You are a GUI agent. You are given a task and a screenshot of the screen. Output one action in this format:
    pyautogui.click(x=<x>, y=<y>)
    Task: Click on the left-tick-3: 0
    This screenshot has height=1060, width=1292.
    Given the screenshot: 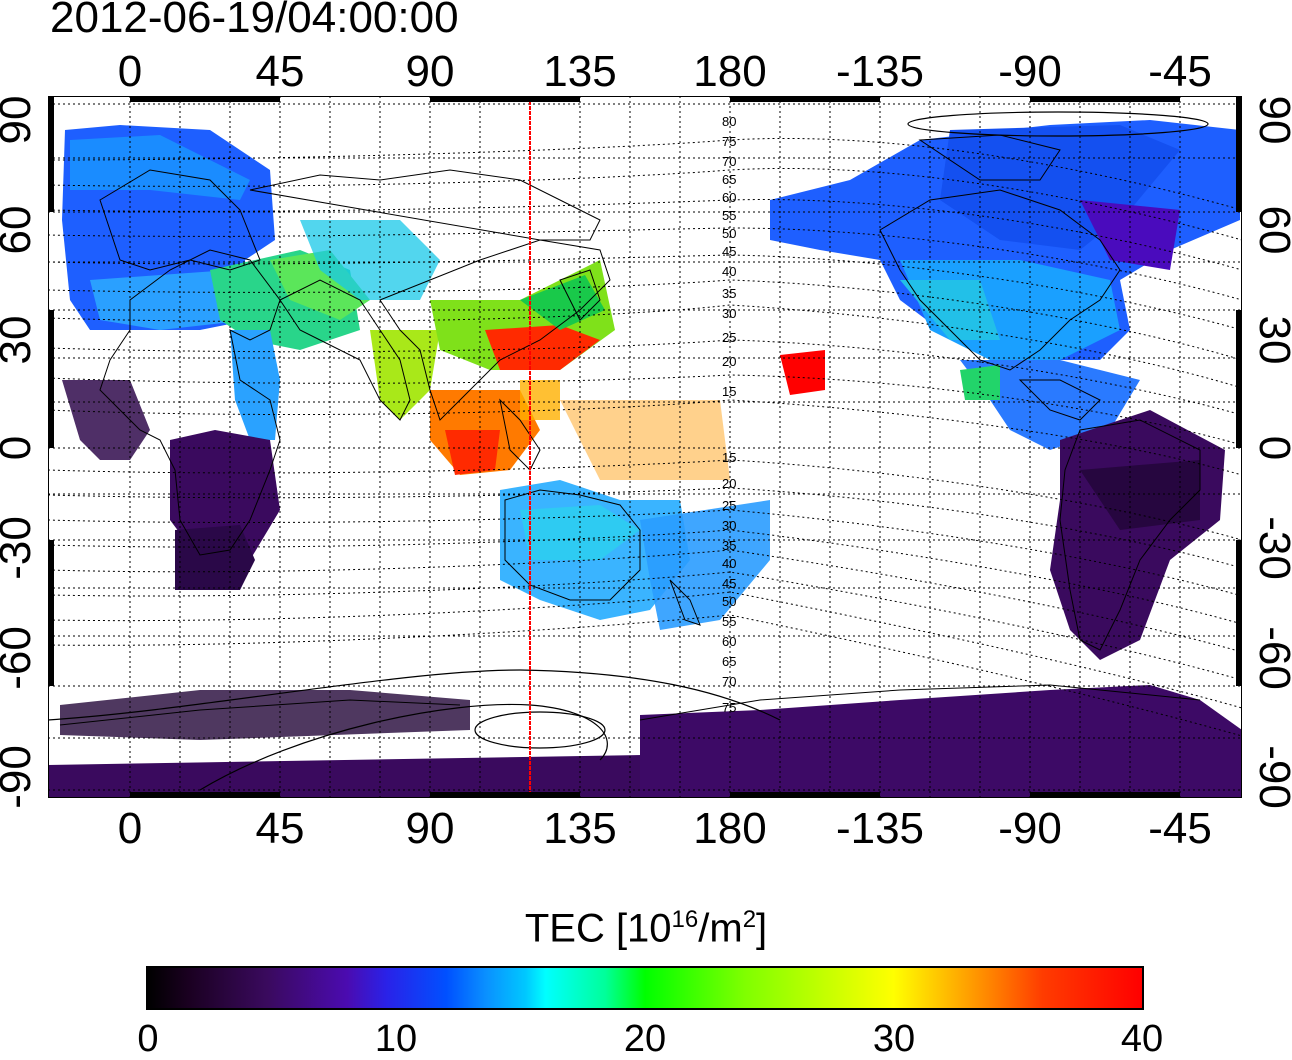 What is the action you would take?
    pyautogui.click(x=20, y=448)
    